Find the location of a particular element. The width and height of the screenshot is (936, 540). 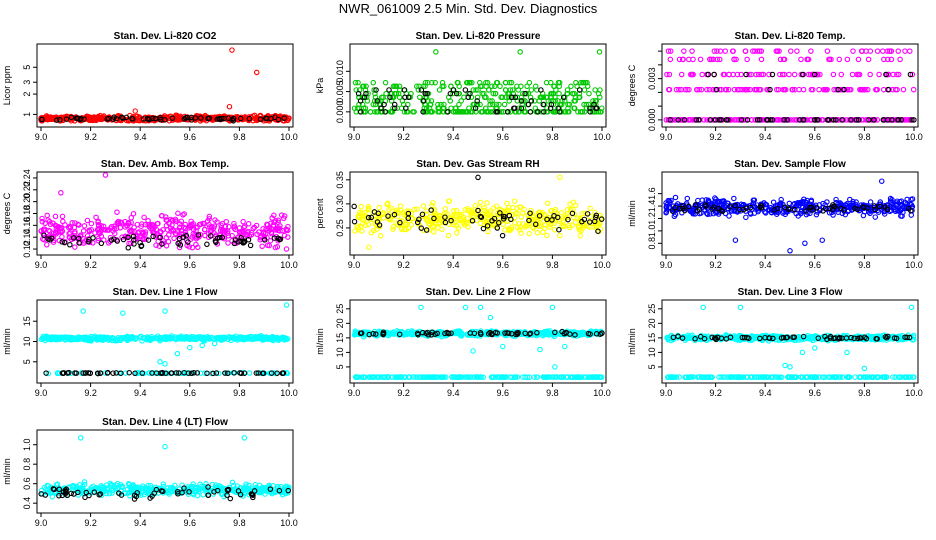

y-axis-label: degrees C is located at coordinates (7, 213).